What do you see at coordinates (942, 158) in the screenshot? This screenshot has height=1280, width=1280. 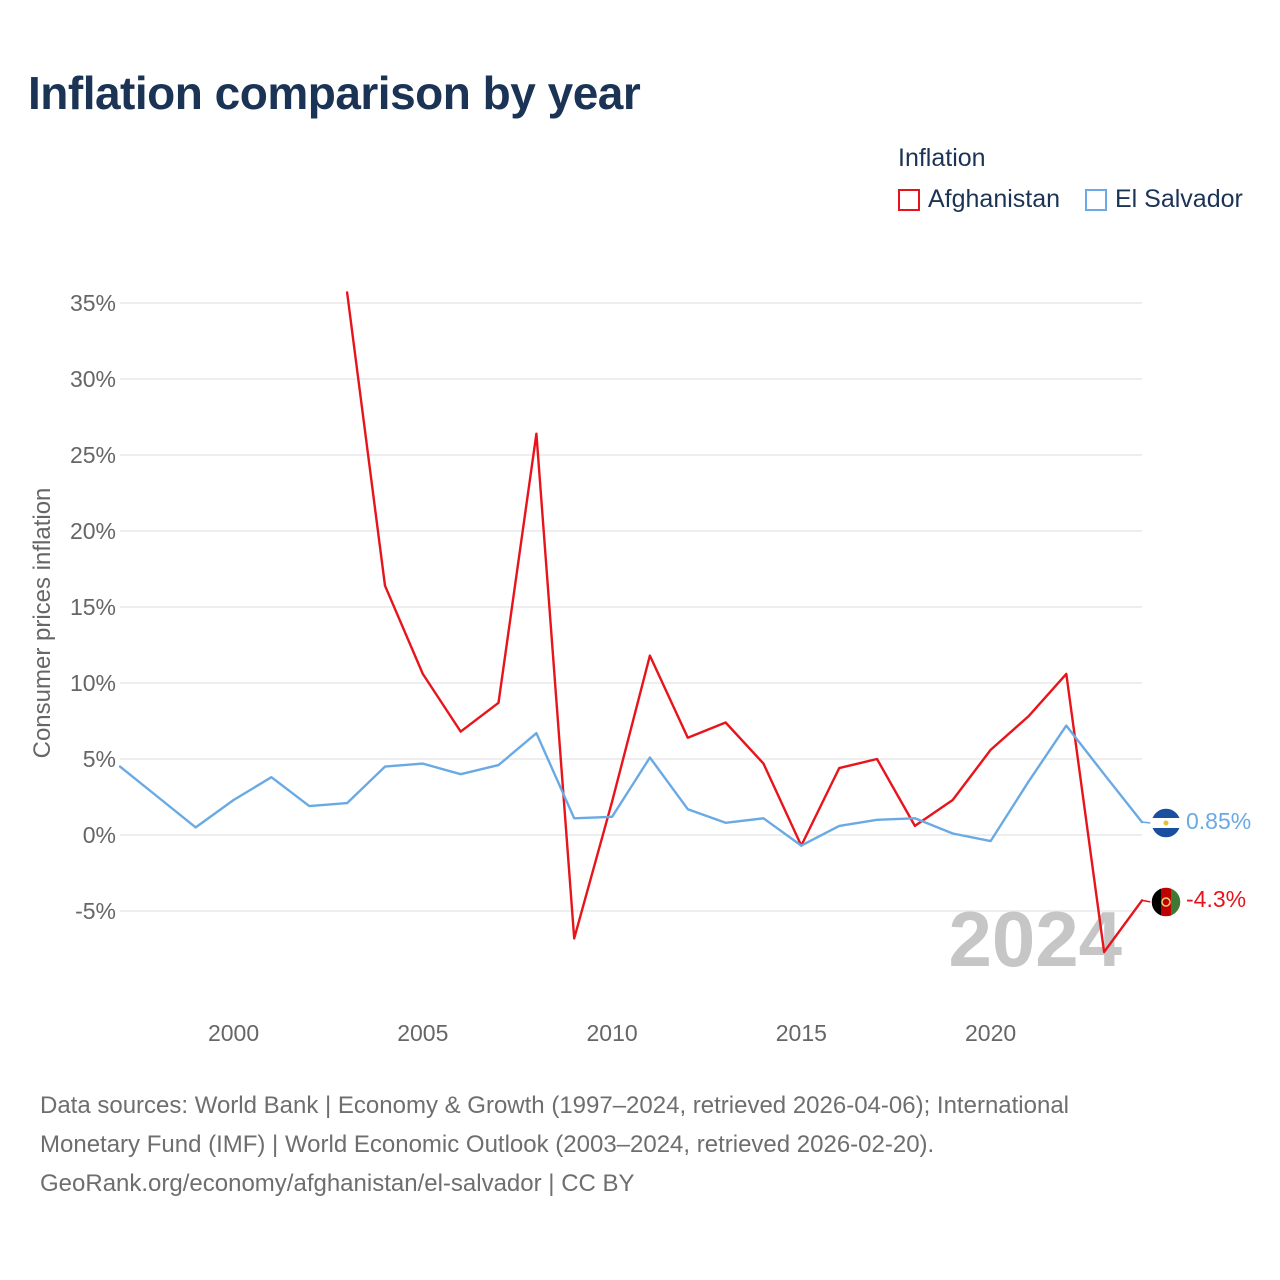 I see `legend-title: Inflation` at bounding box center [942, 158].